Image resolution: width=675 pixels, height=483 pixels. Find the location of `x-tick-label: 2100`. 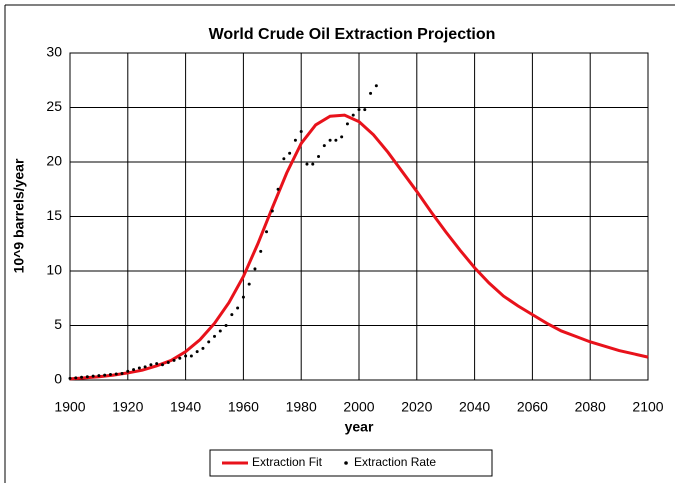

x-tick-label: 2100 is located at coordinates (647, 407).